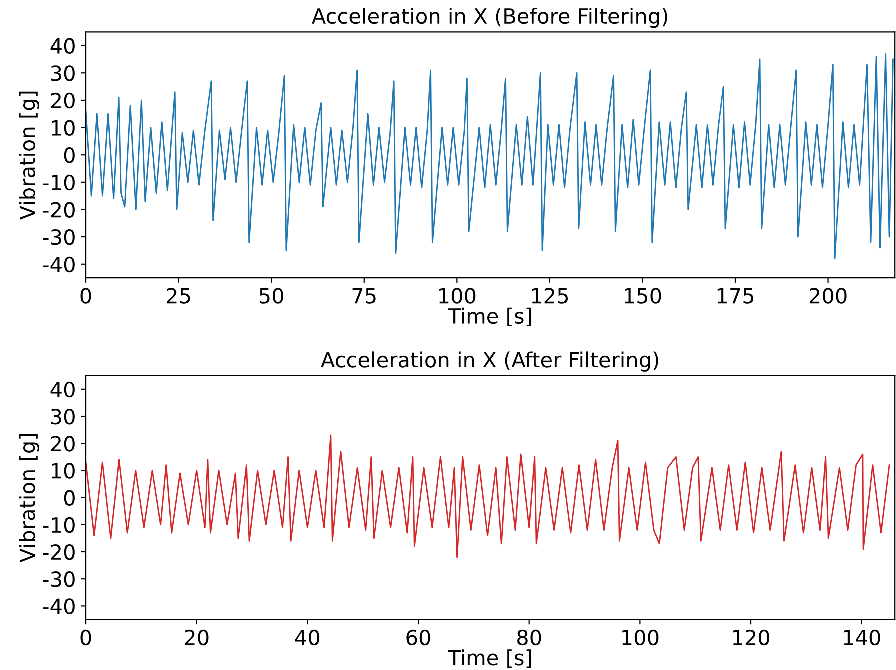 This screenshot has height=670, width=896. Describe the element at coordinates (751, 638) in the screenshot. I see `x-tick-label: 120` at that location.